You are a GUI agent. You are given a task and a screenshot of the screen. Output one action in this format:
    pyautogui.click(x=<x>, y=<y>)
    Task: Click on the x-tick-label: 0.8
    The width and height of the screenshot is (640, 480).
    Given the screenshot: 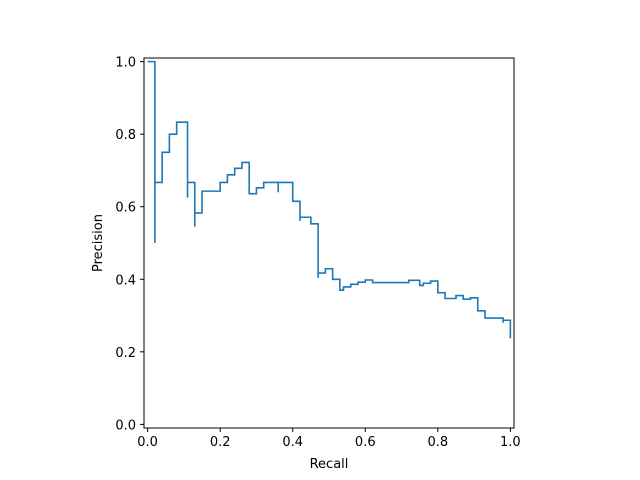 What is the action you would take?
    pyautogui.click(x=437, y=442)
    